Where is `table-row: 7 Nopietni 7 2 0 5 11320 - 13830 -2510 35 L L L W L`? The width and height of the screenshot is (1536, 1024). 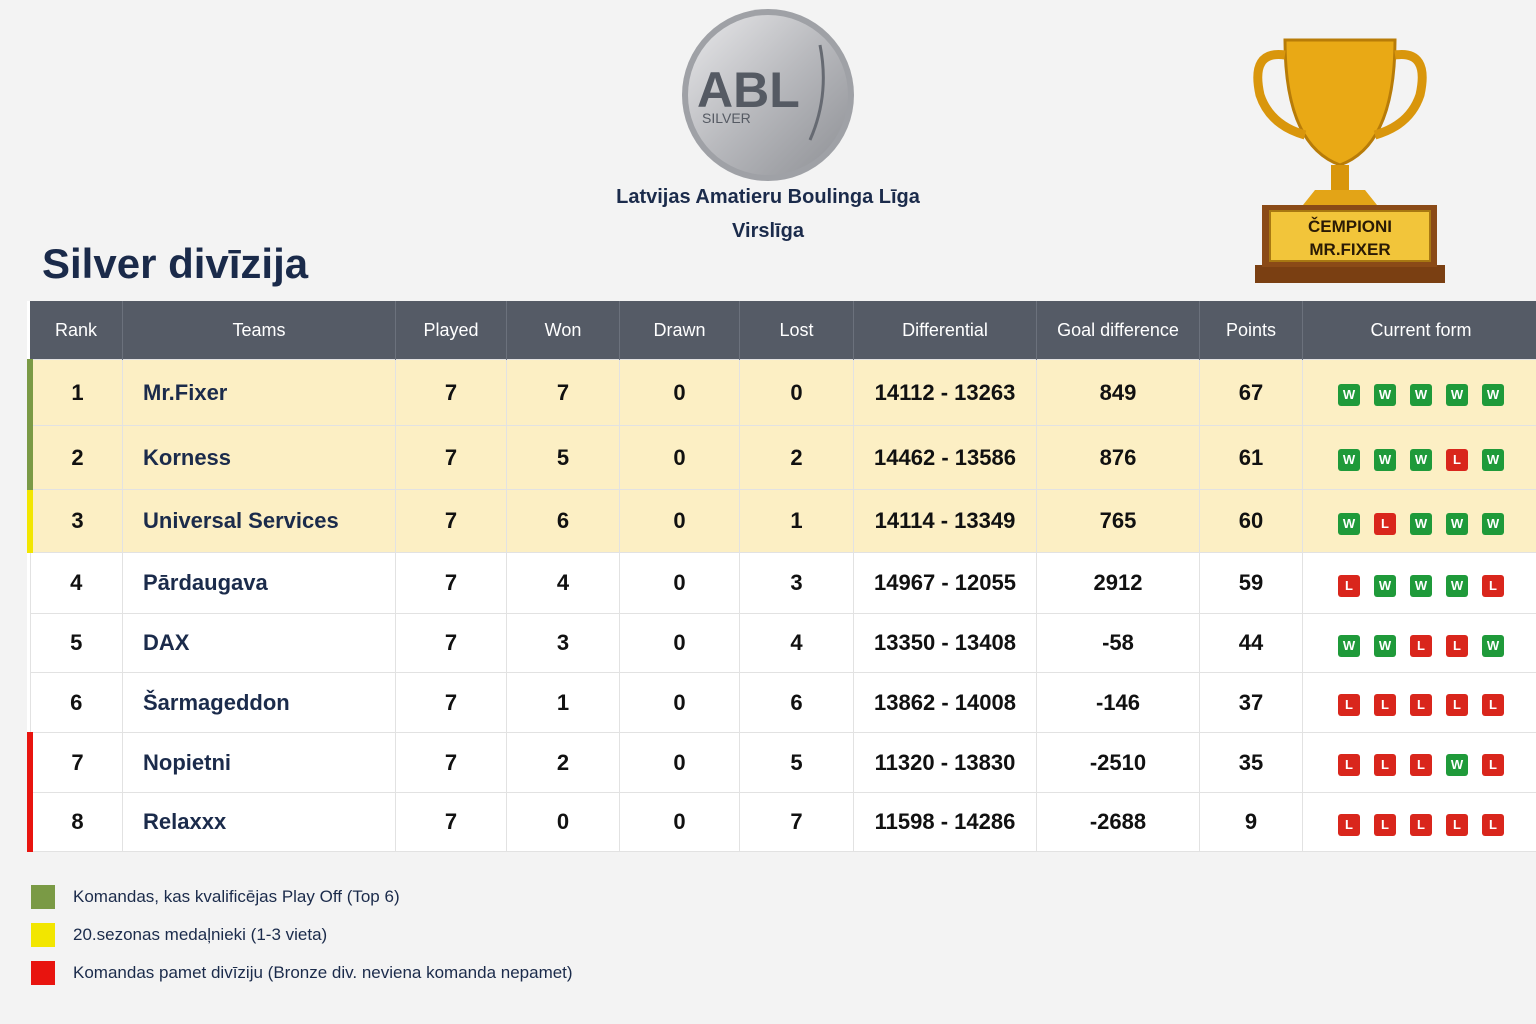
table-row: 7 Nopietni 7 2 0 5 11320 - 13830 -2510 35 L L L W L is located at coordinates (781, 762).